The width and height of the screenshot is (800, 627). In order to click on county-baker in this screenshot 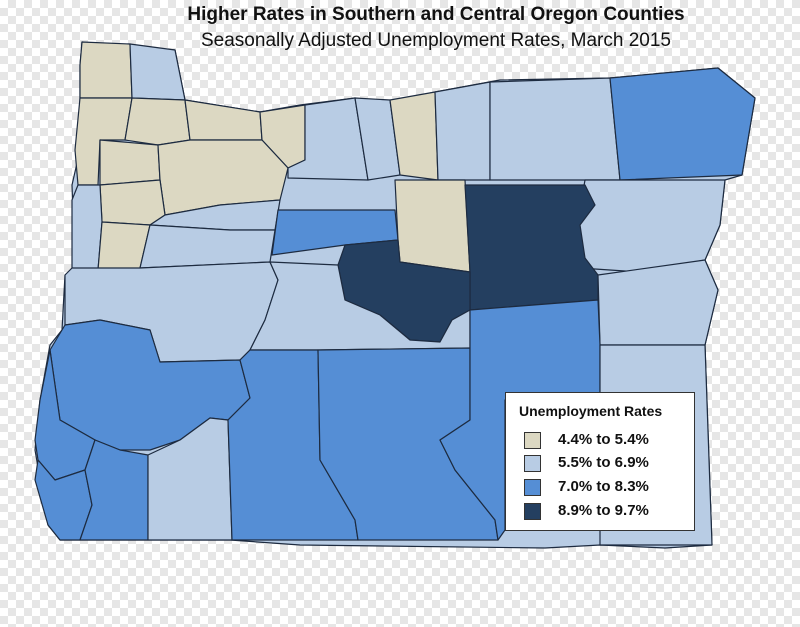, I will do `click(658, 302)`.